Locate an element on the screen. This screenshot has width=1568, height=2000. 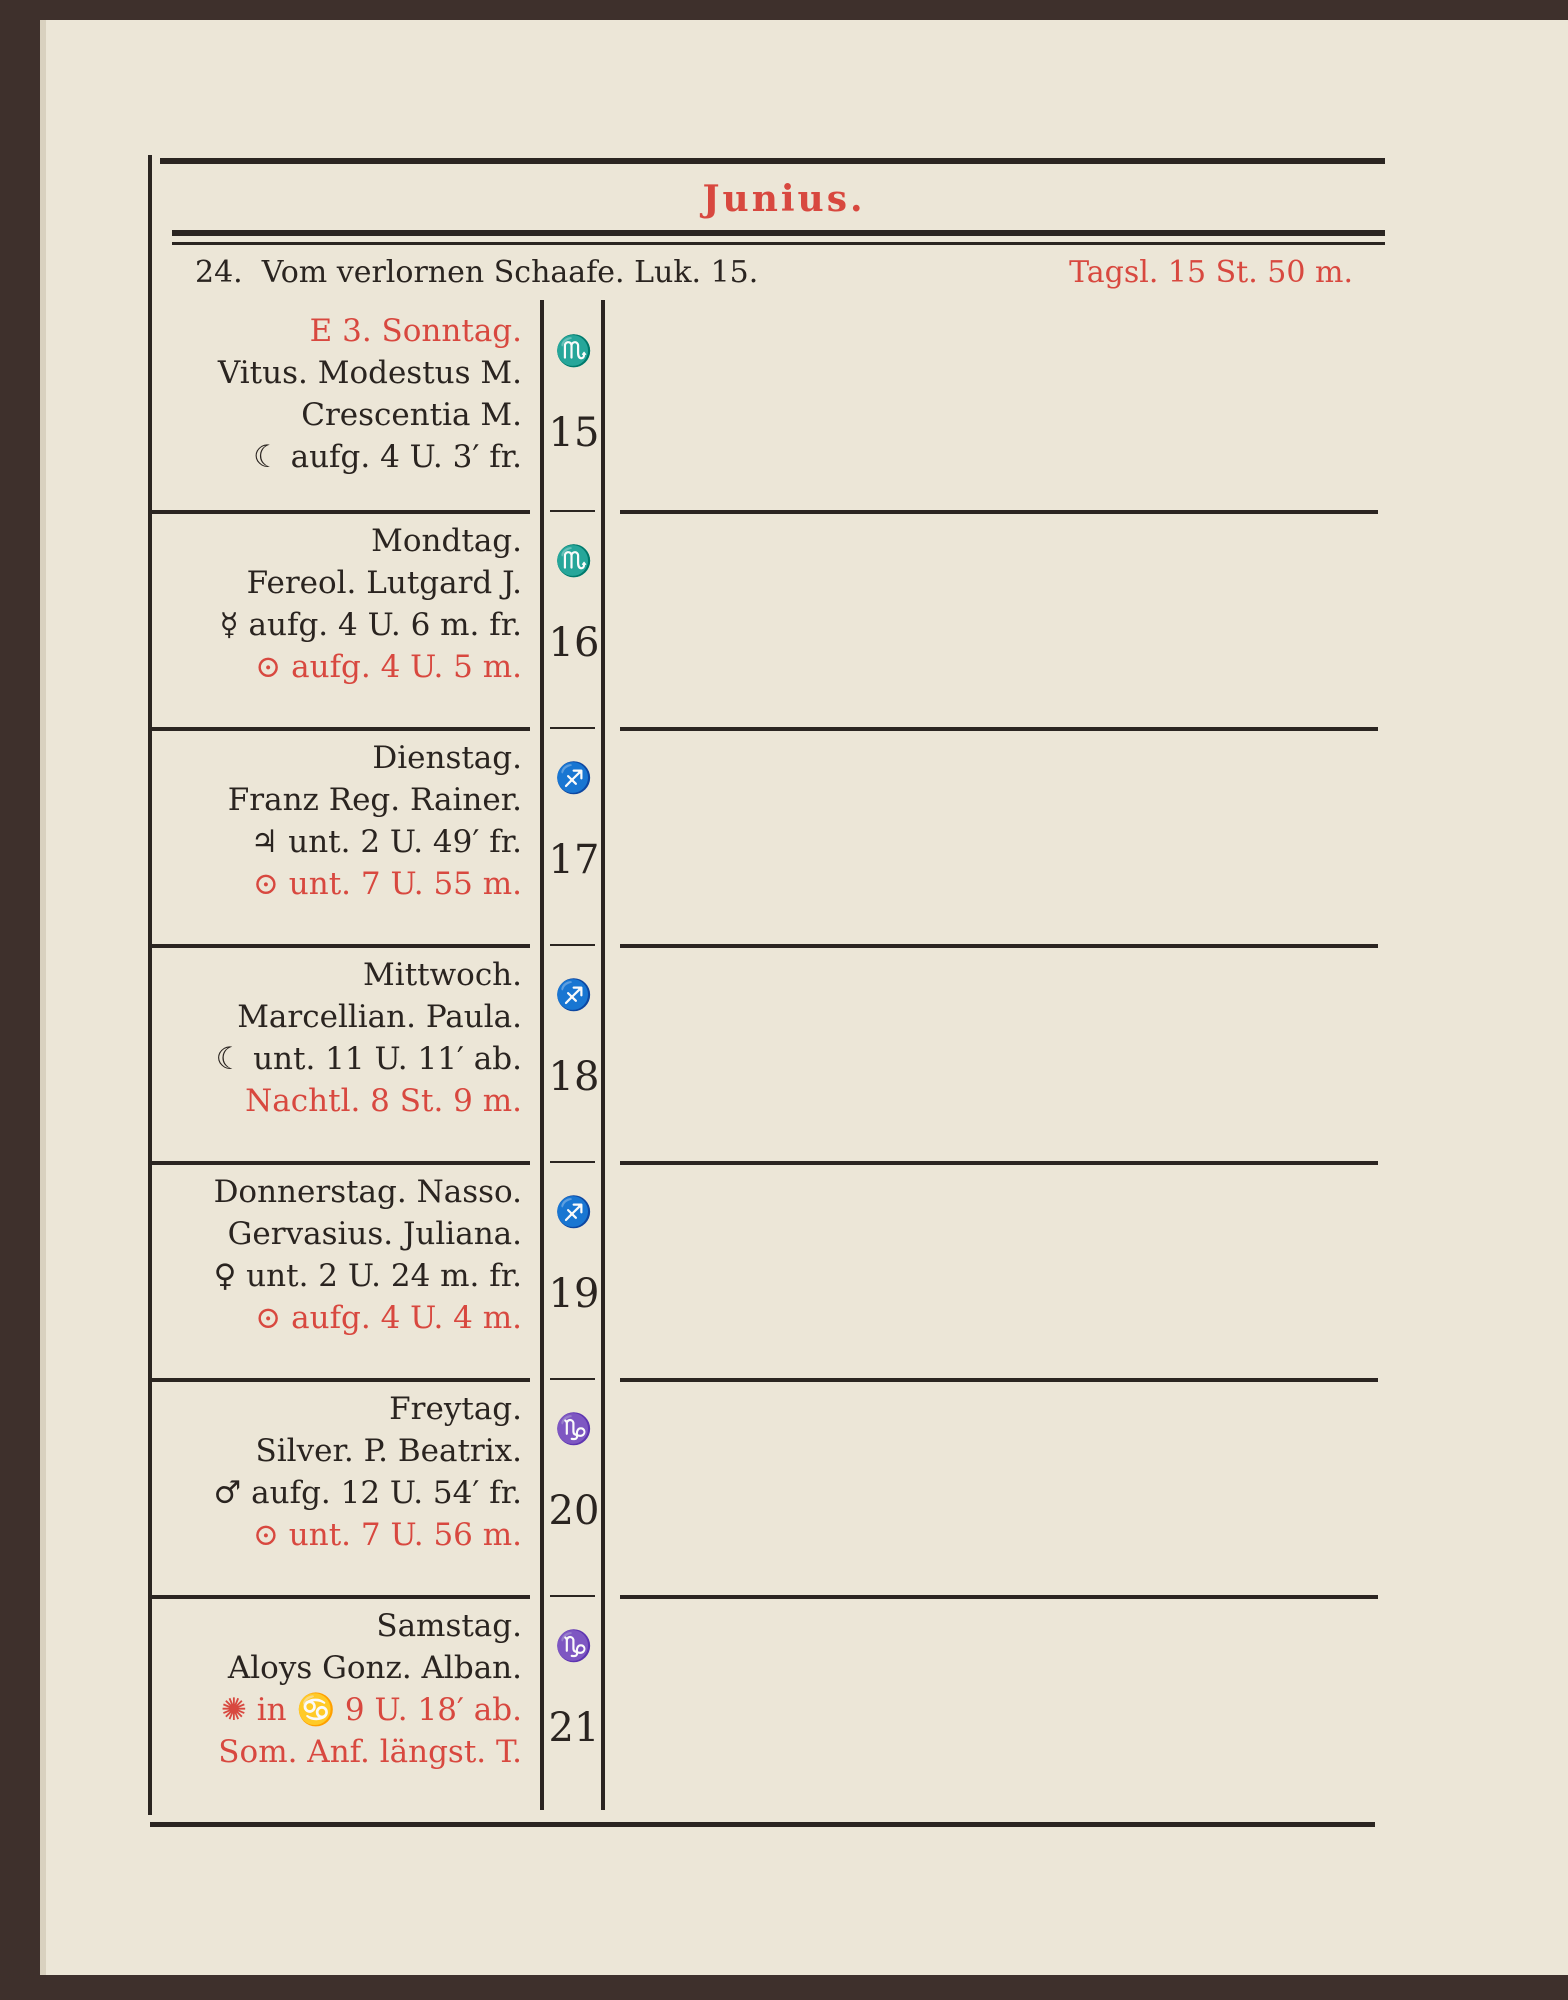
month-title: Junius. is located at coordinates (784, 199).